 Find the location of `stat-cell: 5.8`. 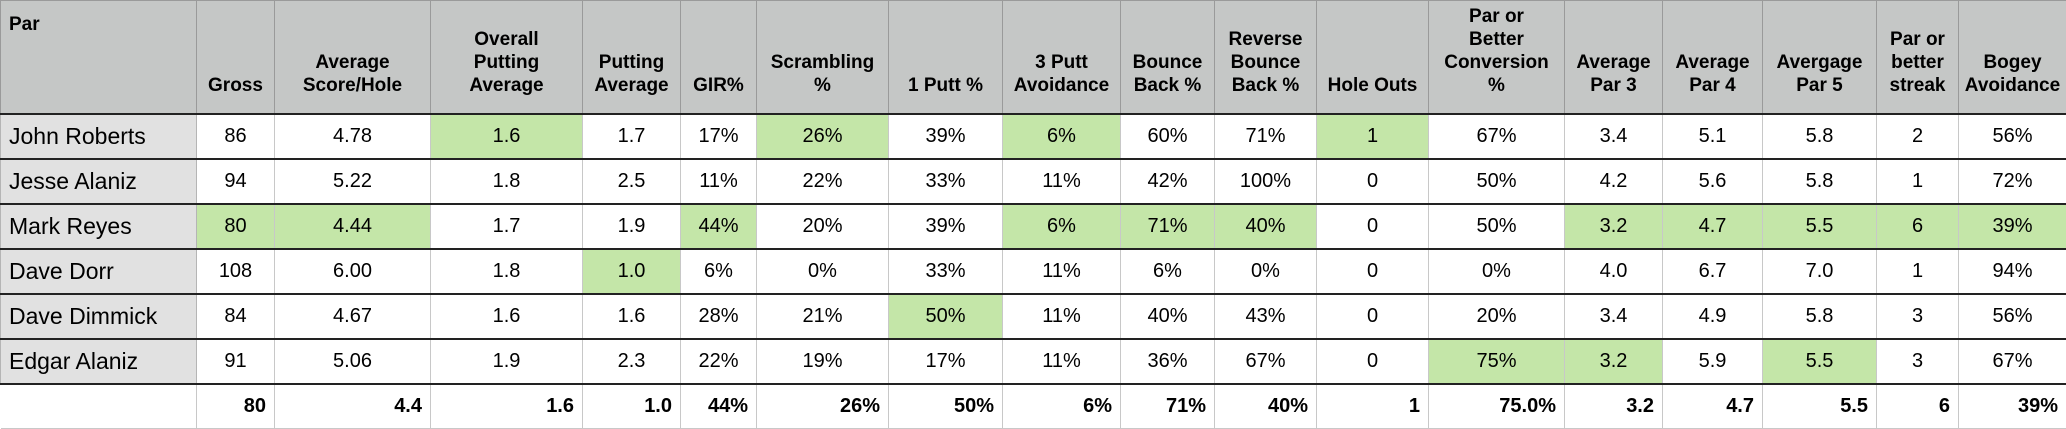

stat-cell: 5.8 is located at coordinates (1820, 136).